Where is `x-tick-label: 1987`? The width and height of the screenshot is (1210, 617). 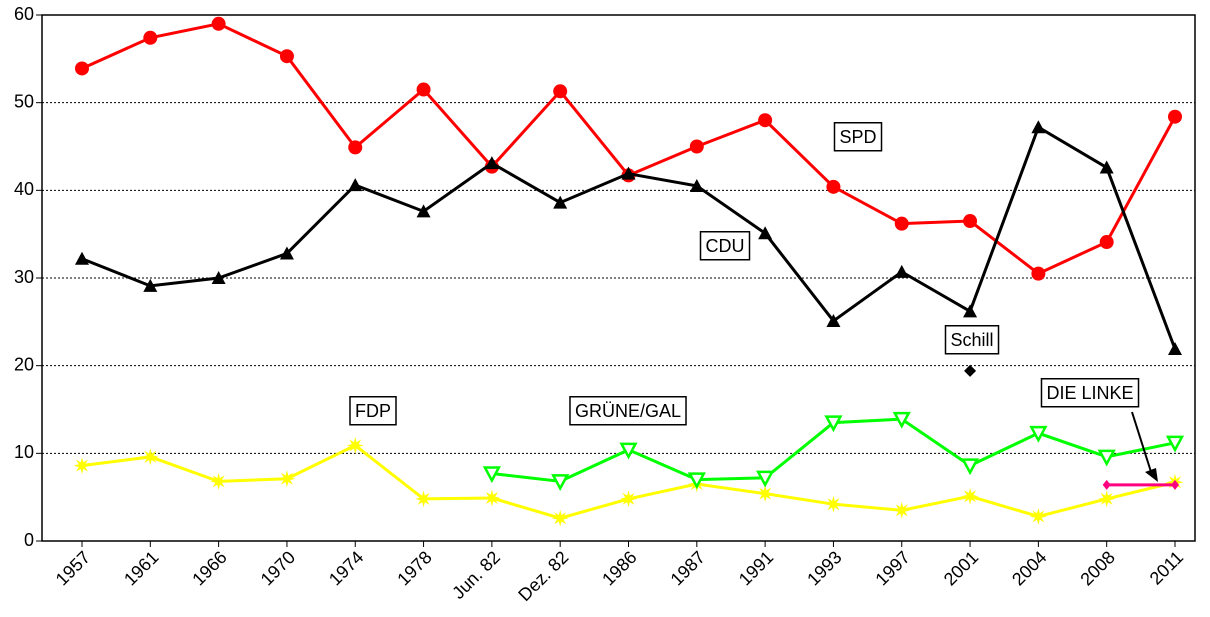
x-tick-label: 1987 is located at coordinates (688, 568).